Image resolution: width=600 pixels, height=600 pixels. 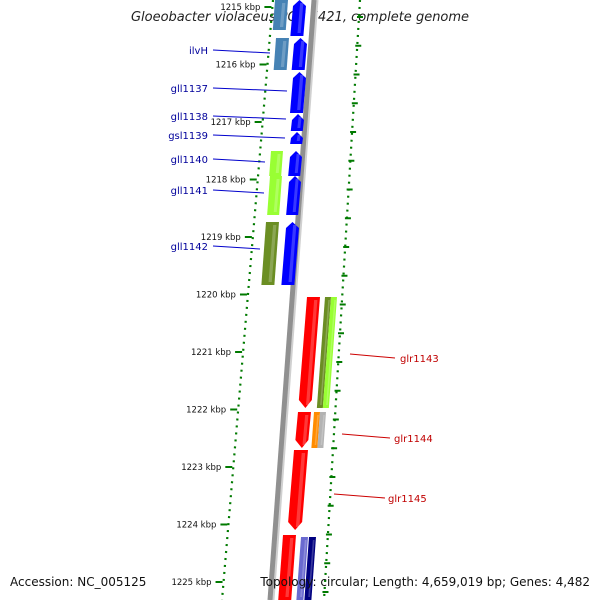 I want to click on cog-gll1142-shine, so click(x=272, y=253).